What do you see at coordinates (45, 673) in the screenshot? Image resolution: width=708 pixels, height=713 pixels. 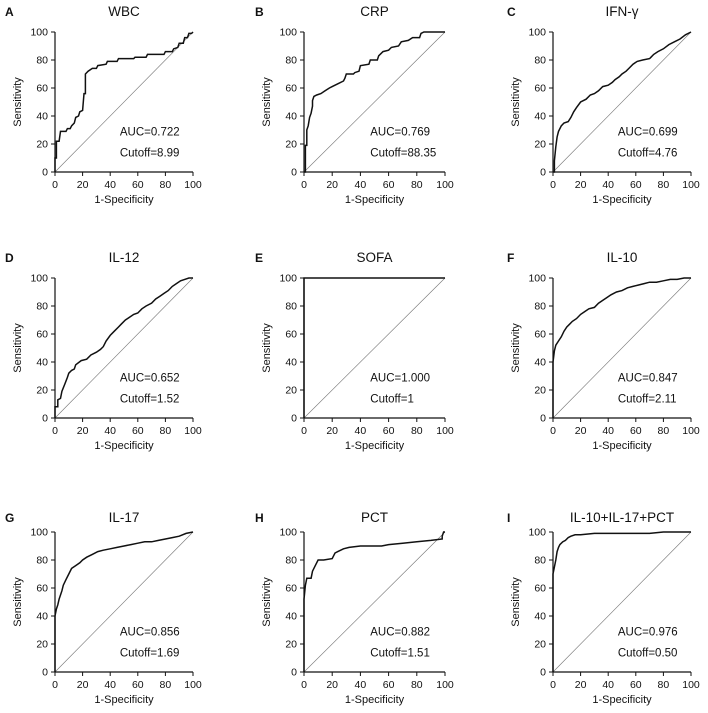 I see `chart-g-y-tick-label: 0` at bounding box center [45, 673].